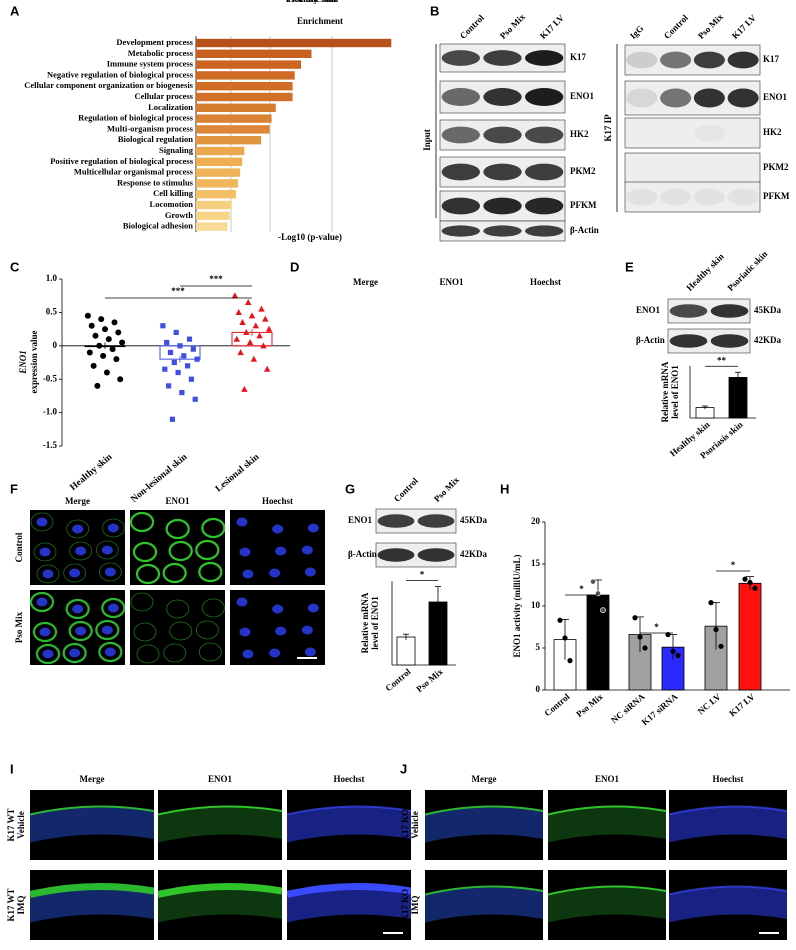 This screenshot has width=796, height=950. What do you see at coordinates (158, 226) in the screenshot?
I see `category-label: Biological adhesion` at bounding box center [158, 226].